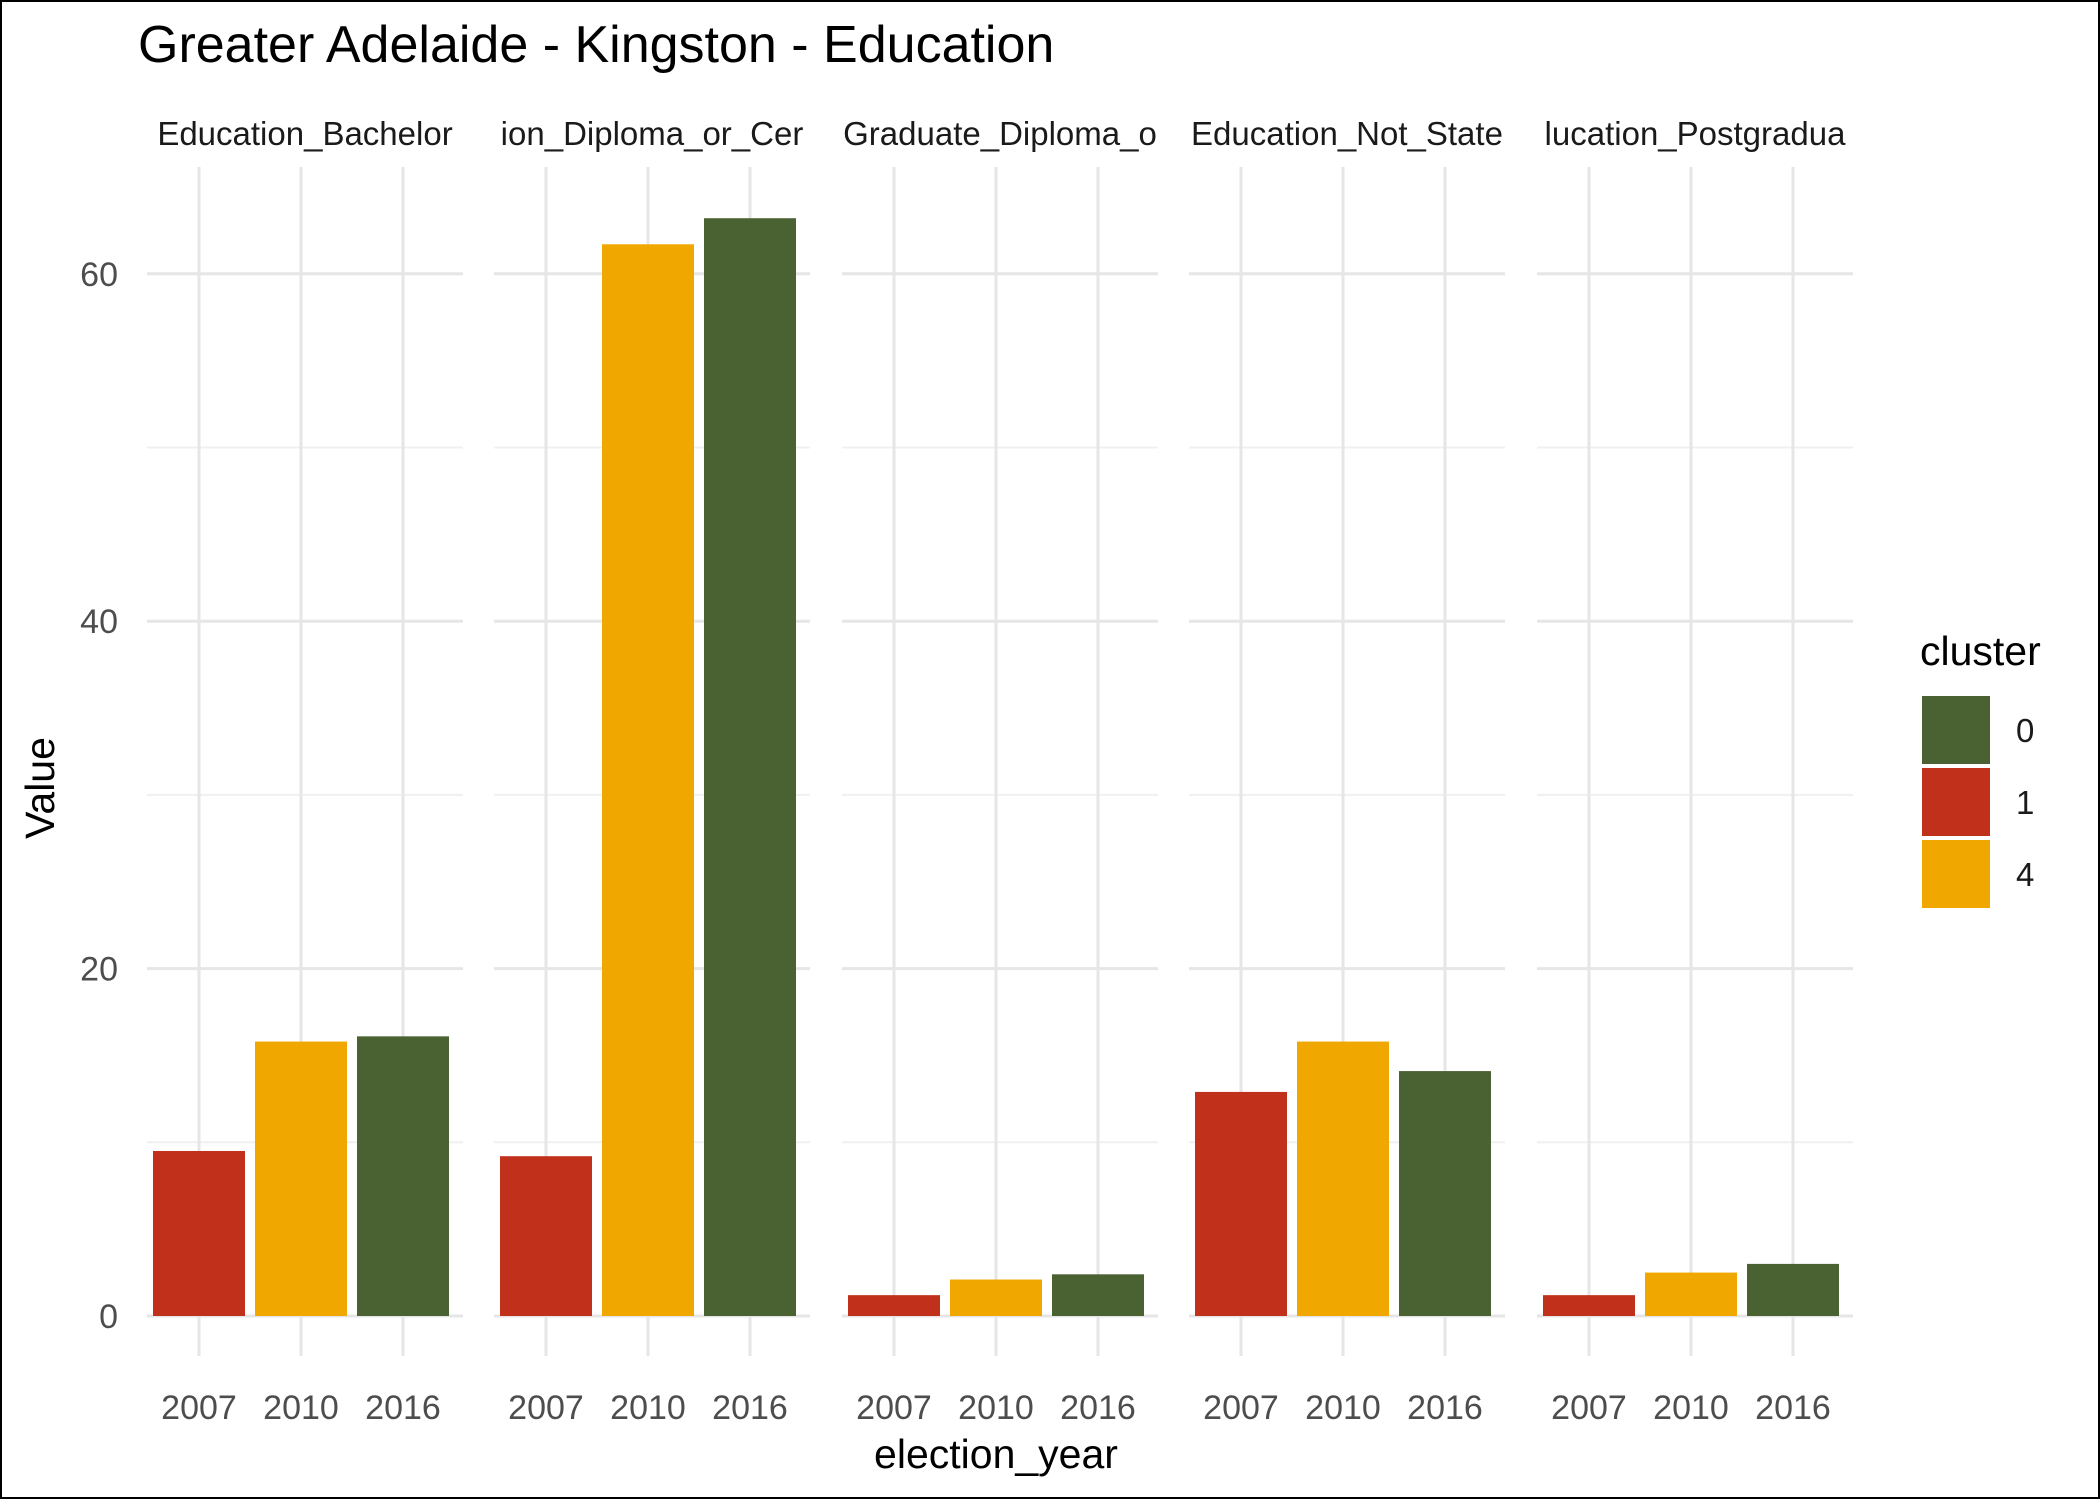 This screenshot has width=2100, height=1499. What do you see at coordinates (304, 133) in the screenshot?
I see `facet-strip-label: Education_Bachelor` at bounding box center [304, 133].